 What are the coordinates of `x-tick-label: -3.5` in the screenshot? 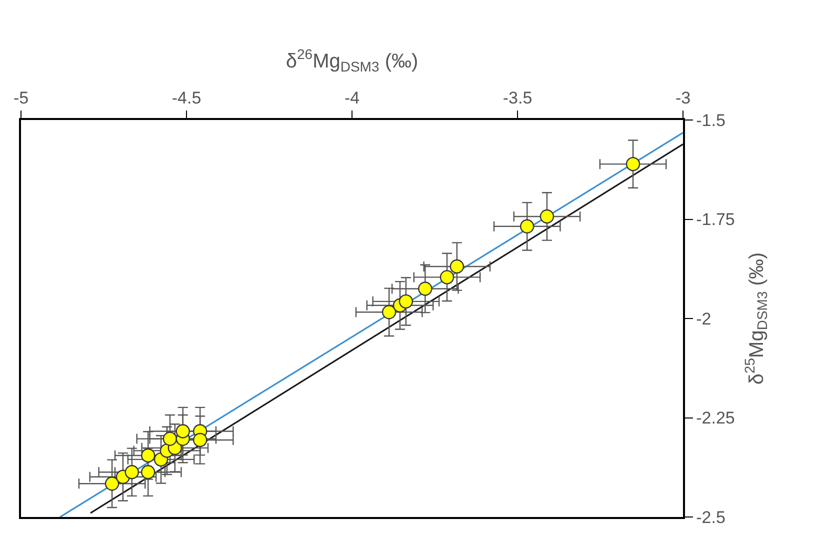 It's located at (517, 98).